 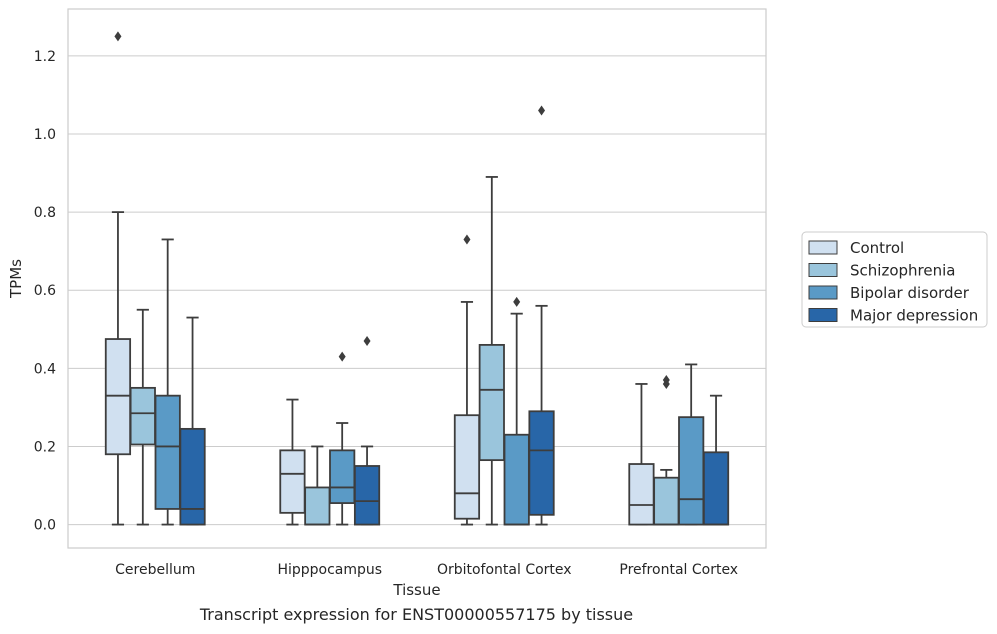 I want to click on y-tick-label: 1.0, so click(x=45, y=135).